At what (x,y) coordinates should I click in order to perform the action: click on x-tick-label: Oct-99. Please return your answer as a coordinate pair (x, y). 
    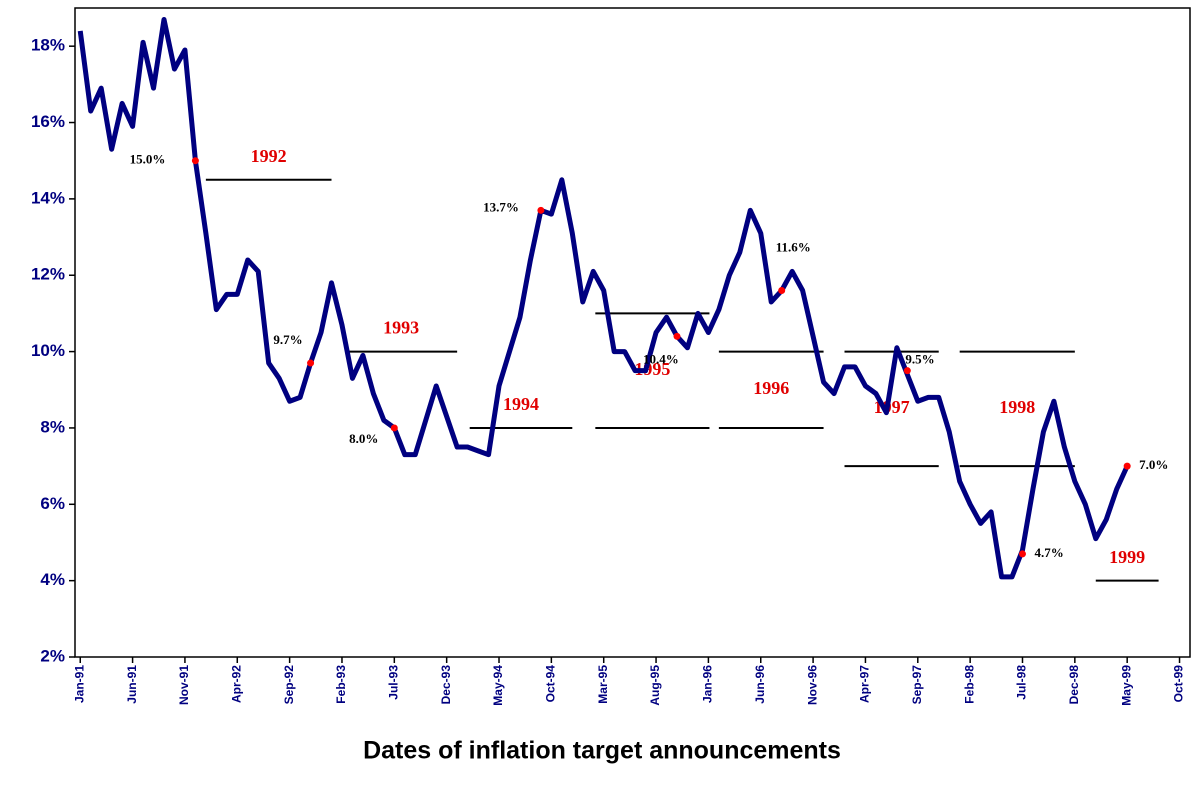
    Looking at the image, I should click on (1179, 684).